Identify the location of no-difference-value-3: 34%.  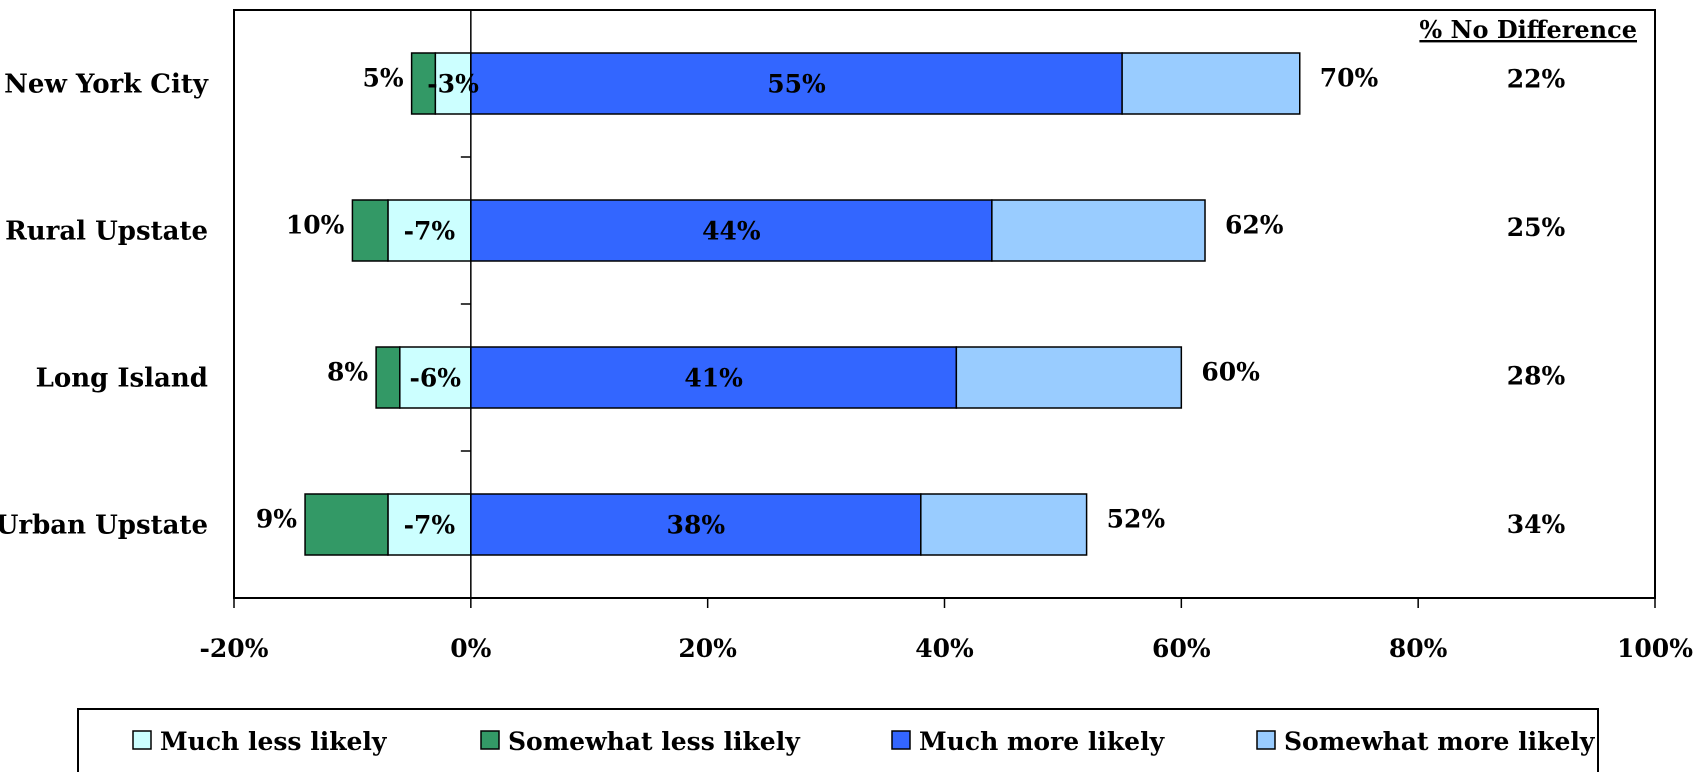
(1536, 524).